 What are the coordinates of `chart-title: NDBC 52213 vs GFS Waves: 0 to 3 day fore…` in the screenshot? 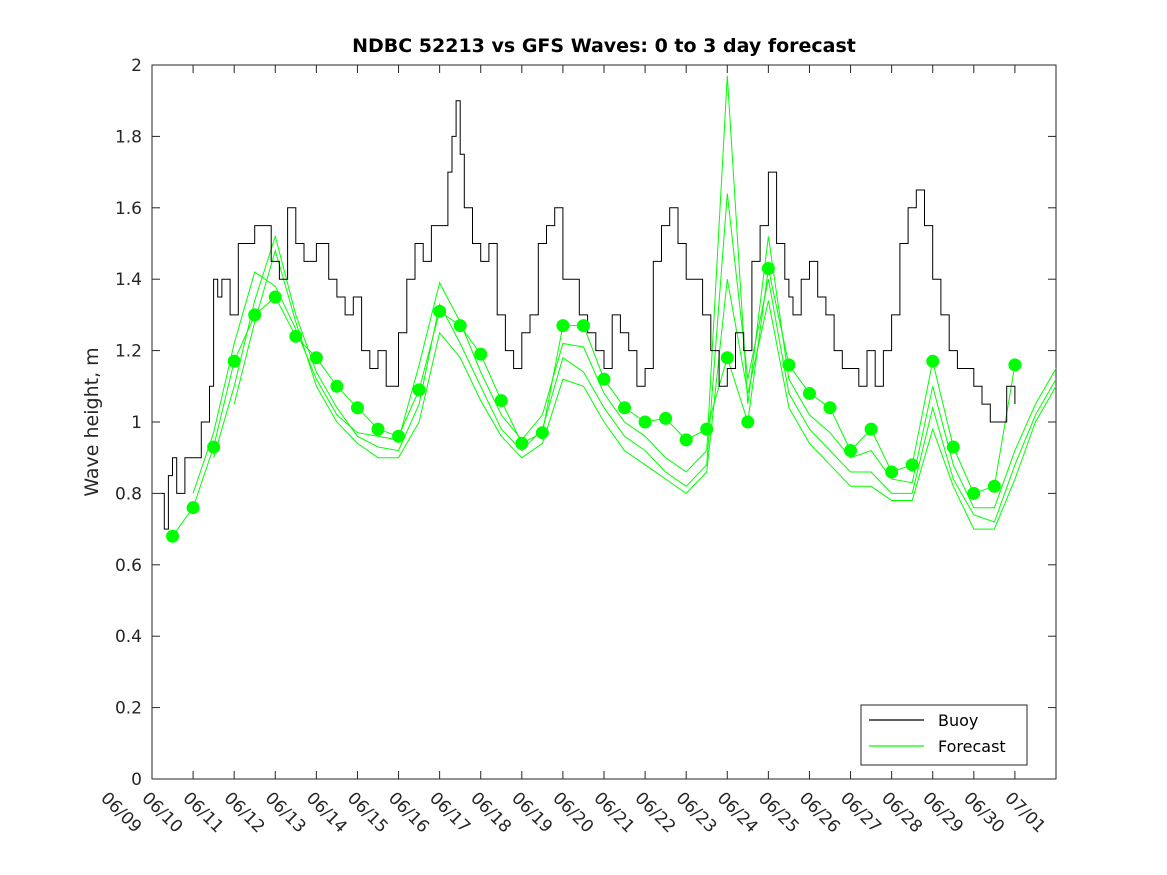 It's located at (604, 46).